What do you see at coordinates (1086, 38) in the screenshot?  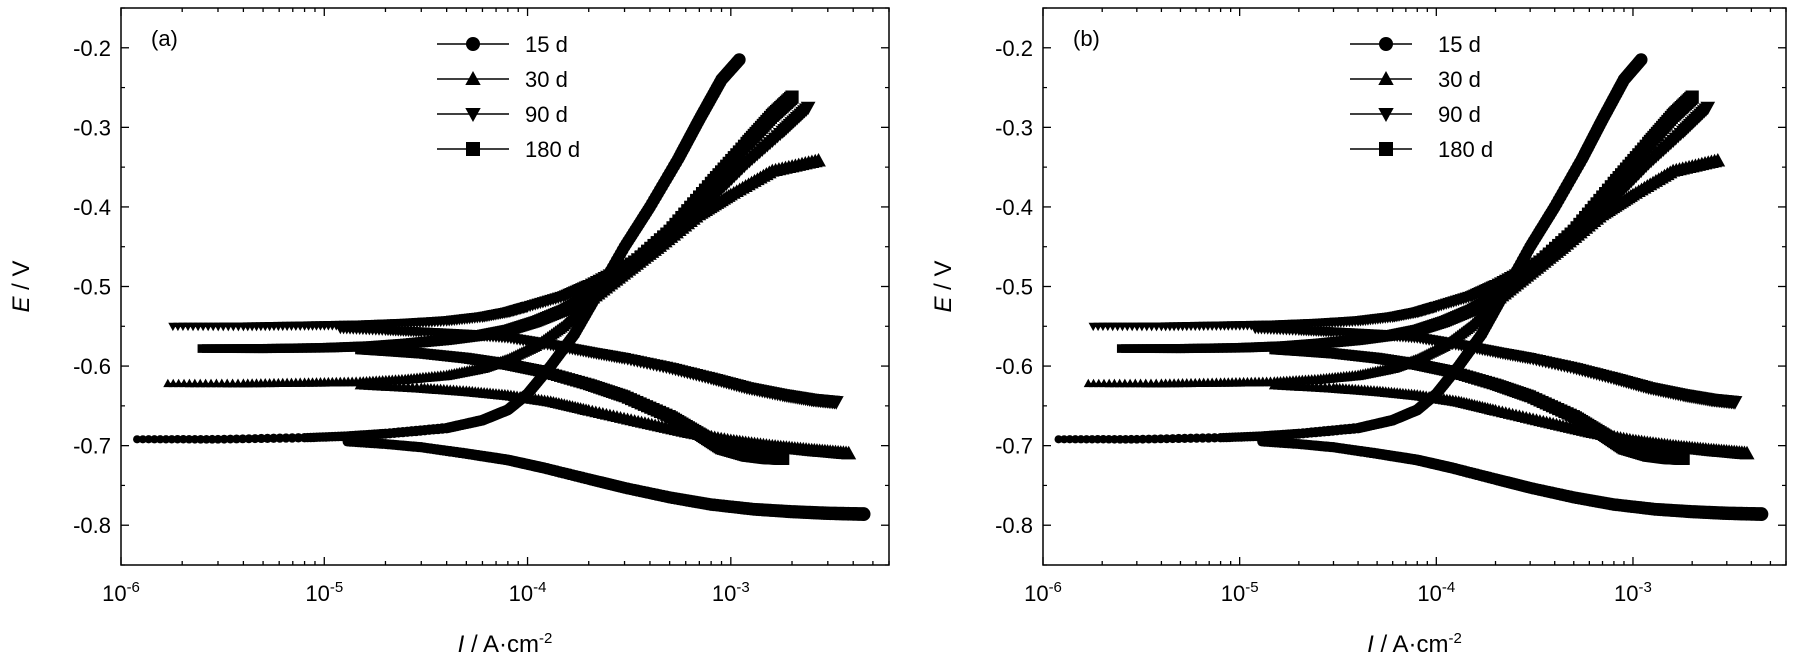 I see `panel-label: (b)` at bounding box center [1086, 38].